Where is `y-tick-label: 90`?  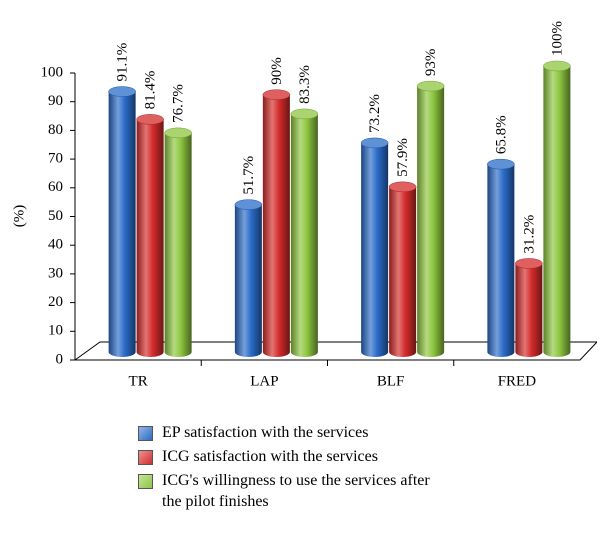
y-tick-label: 90 is located at coordinates (55, 101).